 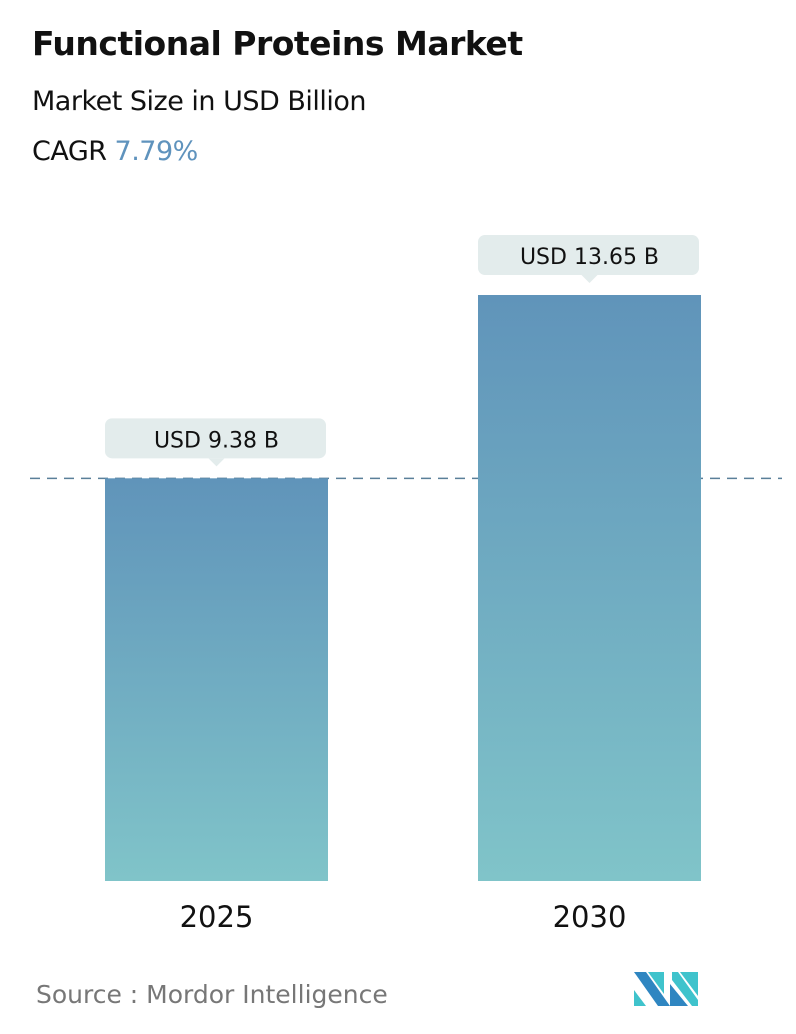 What do you see at coordinates (217, 917) in the screenshot?
I see `x-tick-label: 2025` at bounding box center [217, 917].